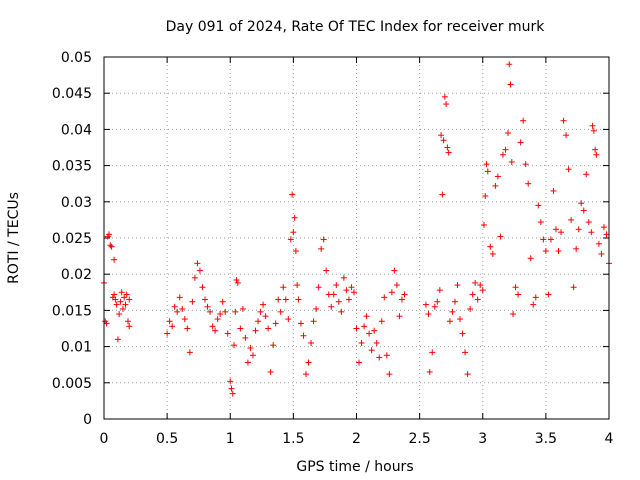 The image size is (640, 480). What do you see at coordinates (354, 467) in the screenshot?
I see `x-axis-title: GPS time / hours` at bounding box center [354, 467].